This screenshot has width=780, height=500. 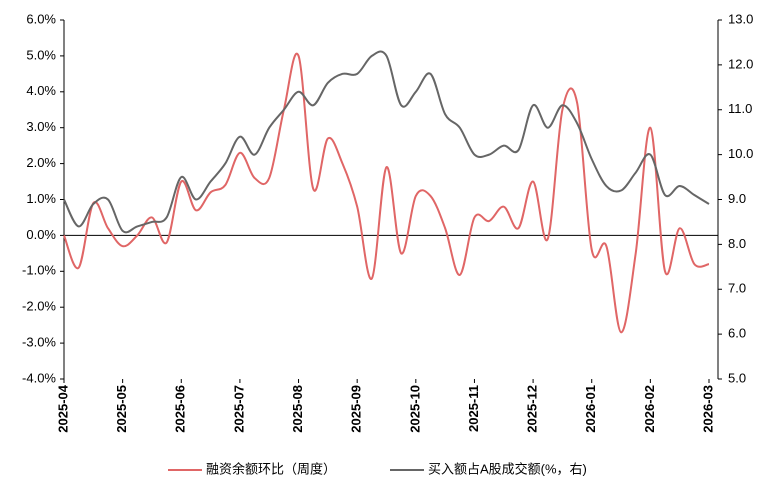 I want to click on y2-tick-label: 7.0, so click(x=737, y=288).